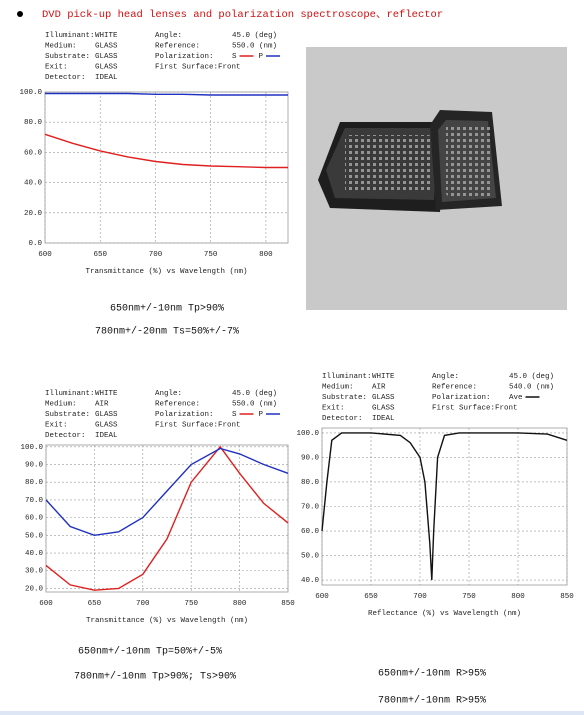 The height and width of the screenshot is (715, 584). I want to click on y-tick-label: 0.0, so click(35, 244).